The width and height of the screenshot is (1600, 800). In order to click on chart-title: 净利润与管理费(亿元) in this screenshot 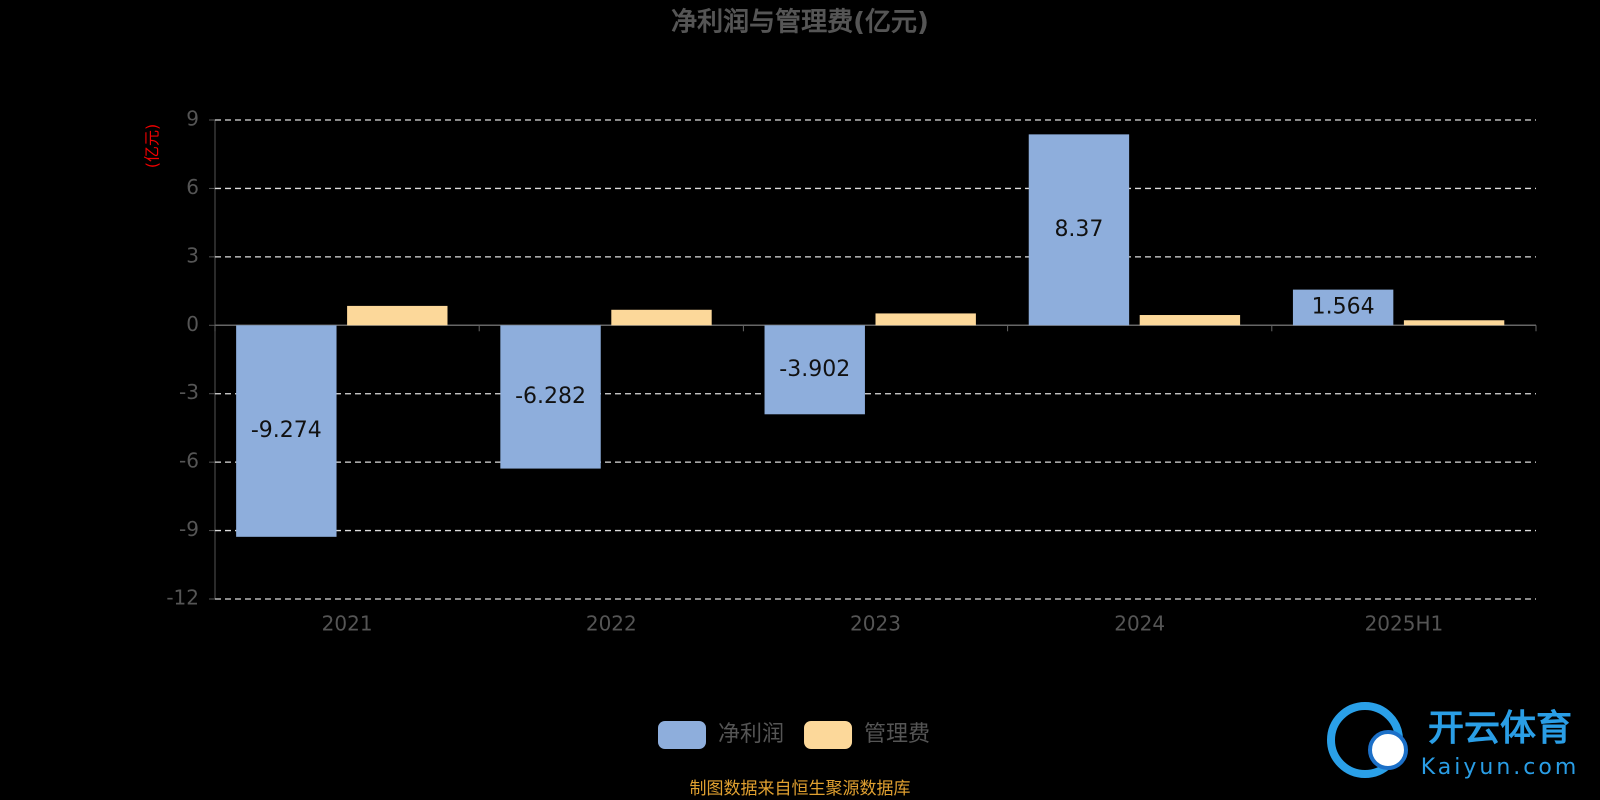, I will do `click(800, 22)`.